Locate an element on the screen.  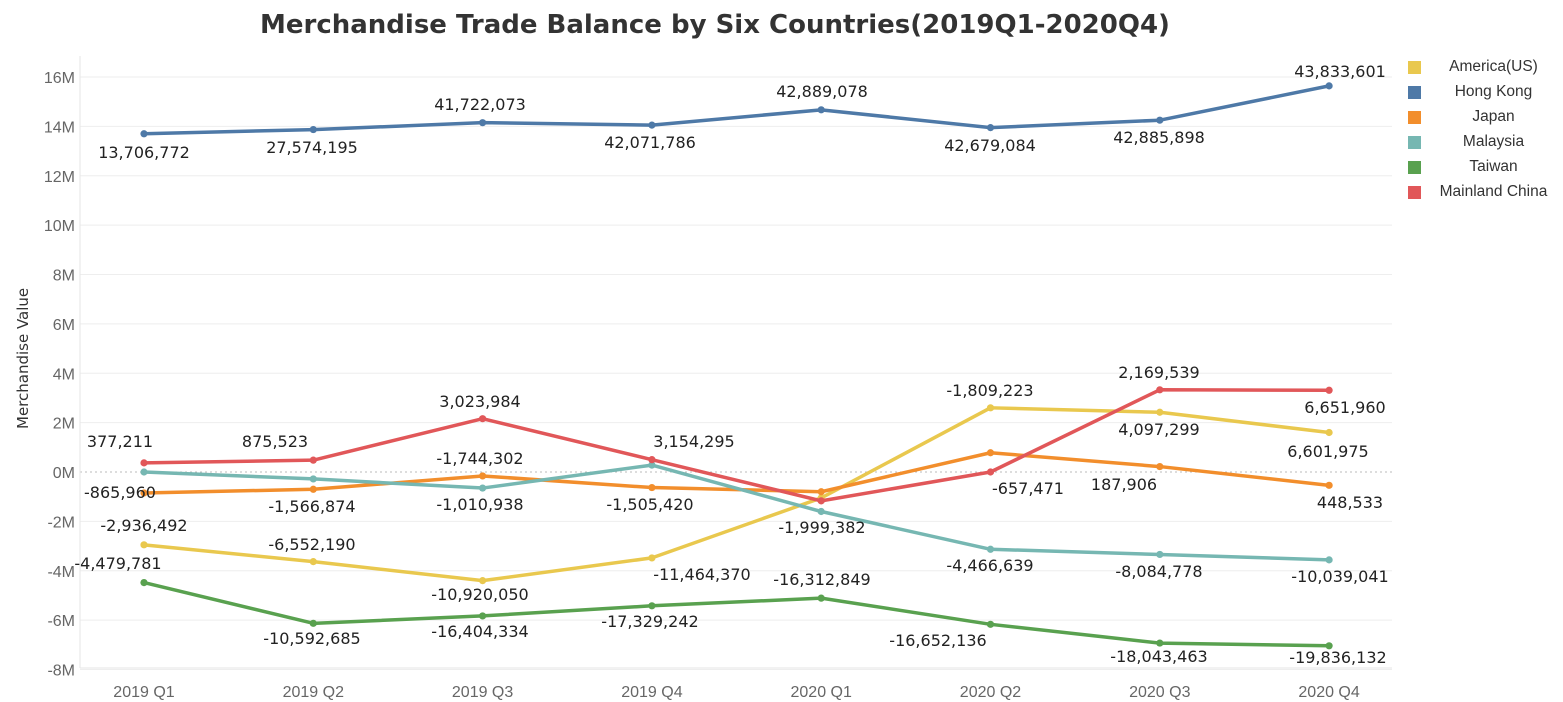
legend-label-america: America(US) is located at coordinates (1493, 66).